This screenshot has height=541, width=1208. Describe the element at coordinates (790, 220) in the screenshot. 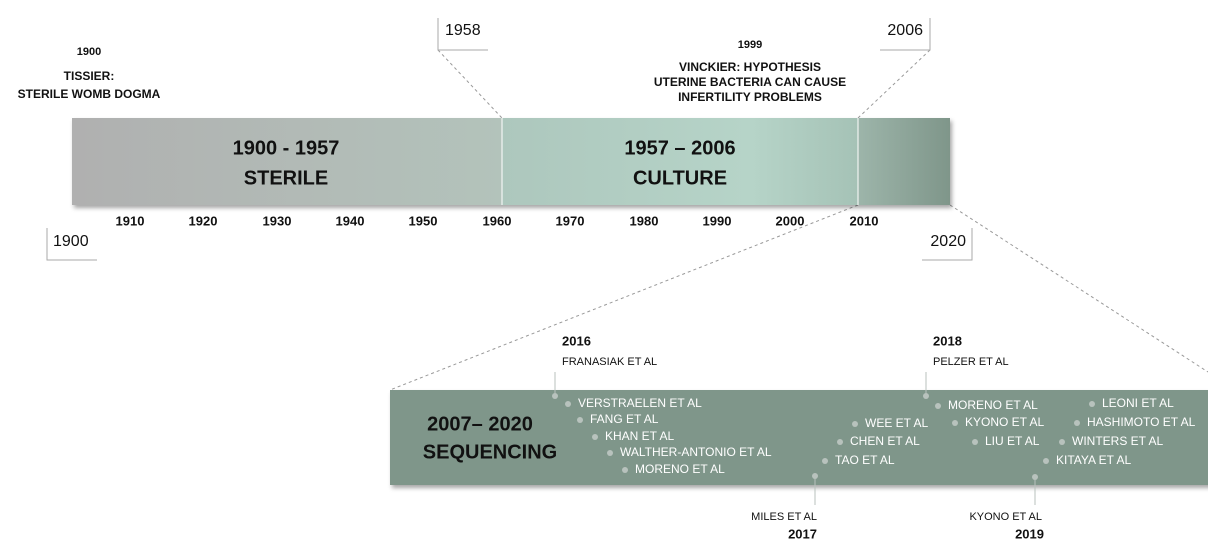

I see `decade: 2000` at that location.